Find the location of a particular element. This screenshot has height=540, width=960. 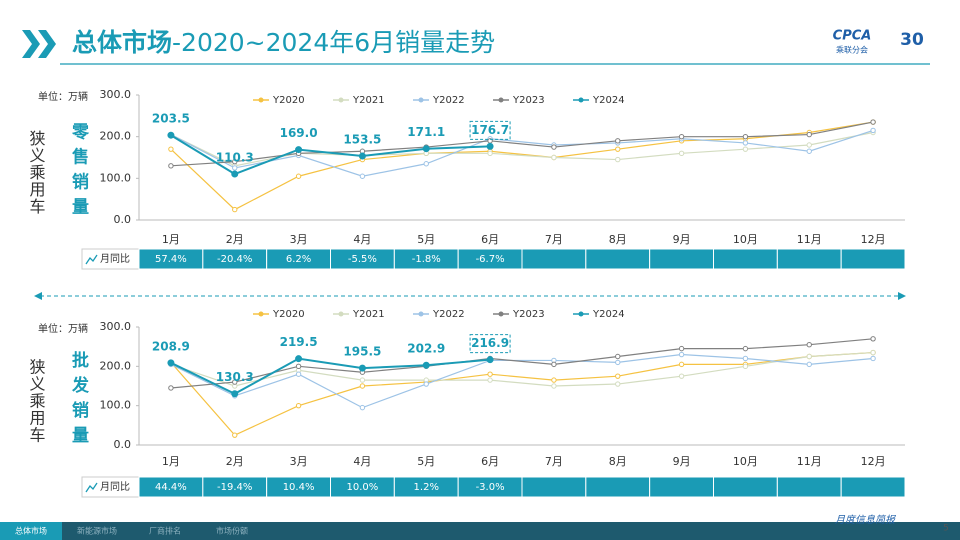

data-label: 153.5 is located at coordinates (362, 140).